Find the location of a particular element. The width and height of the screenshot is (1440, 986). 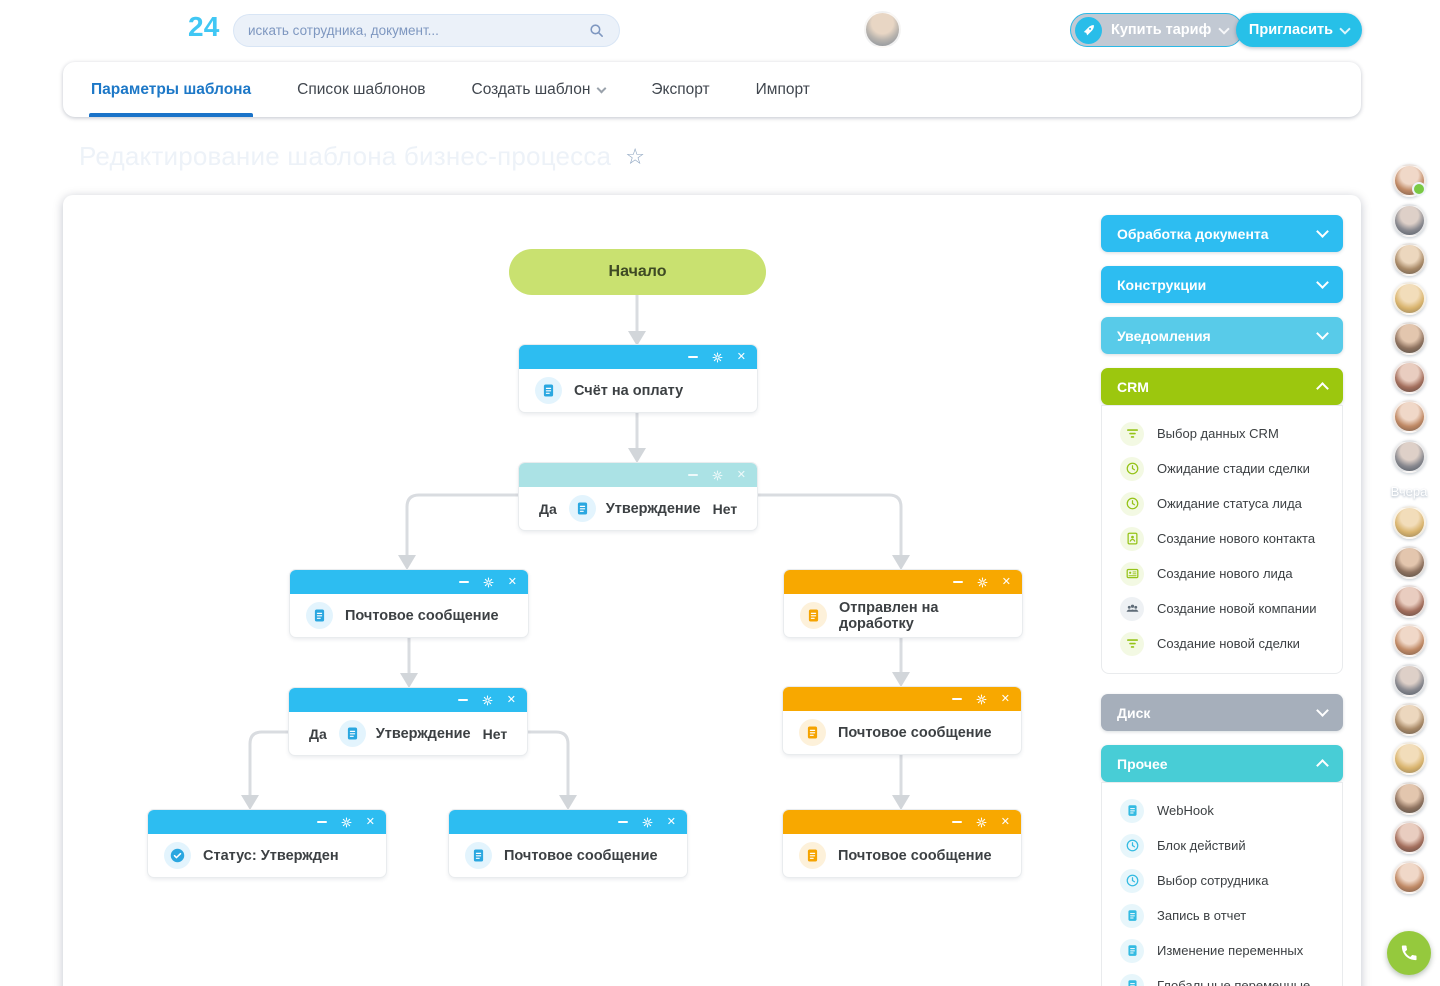

tab-export: Экспорт is located at coordinates (680, 89).